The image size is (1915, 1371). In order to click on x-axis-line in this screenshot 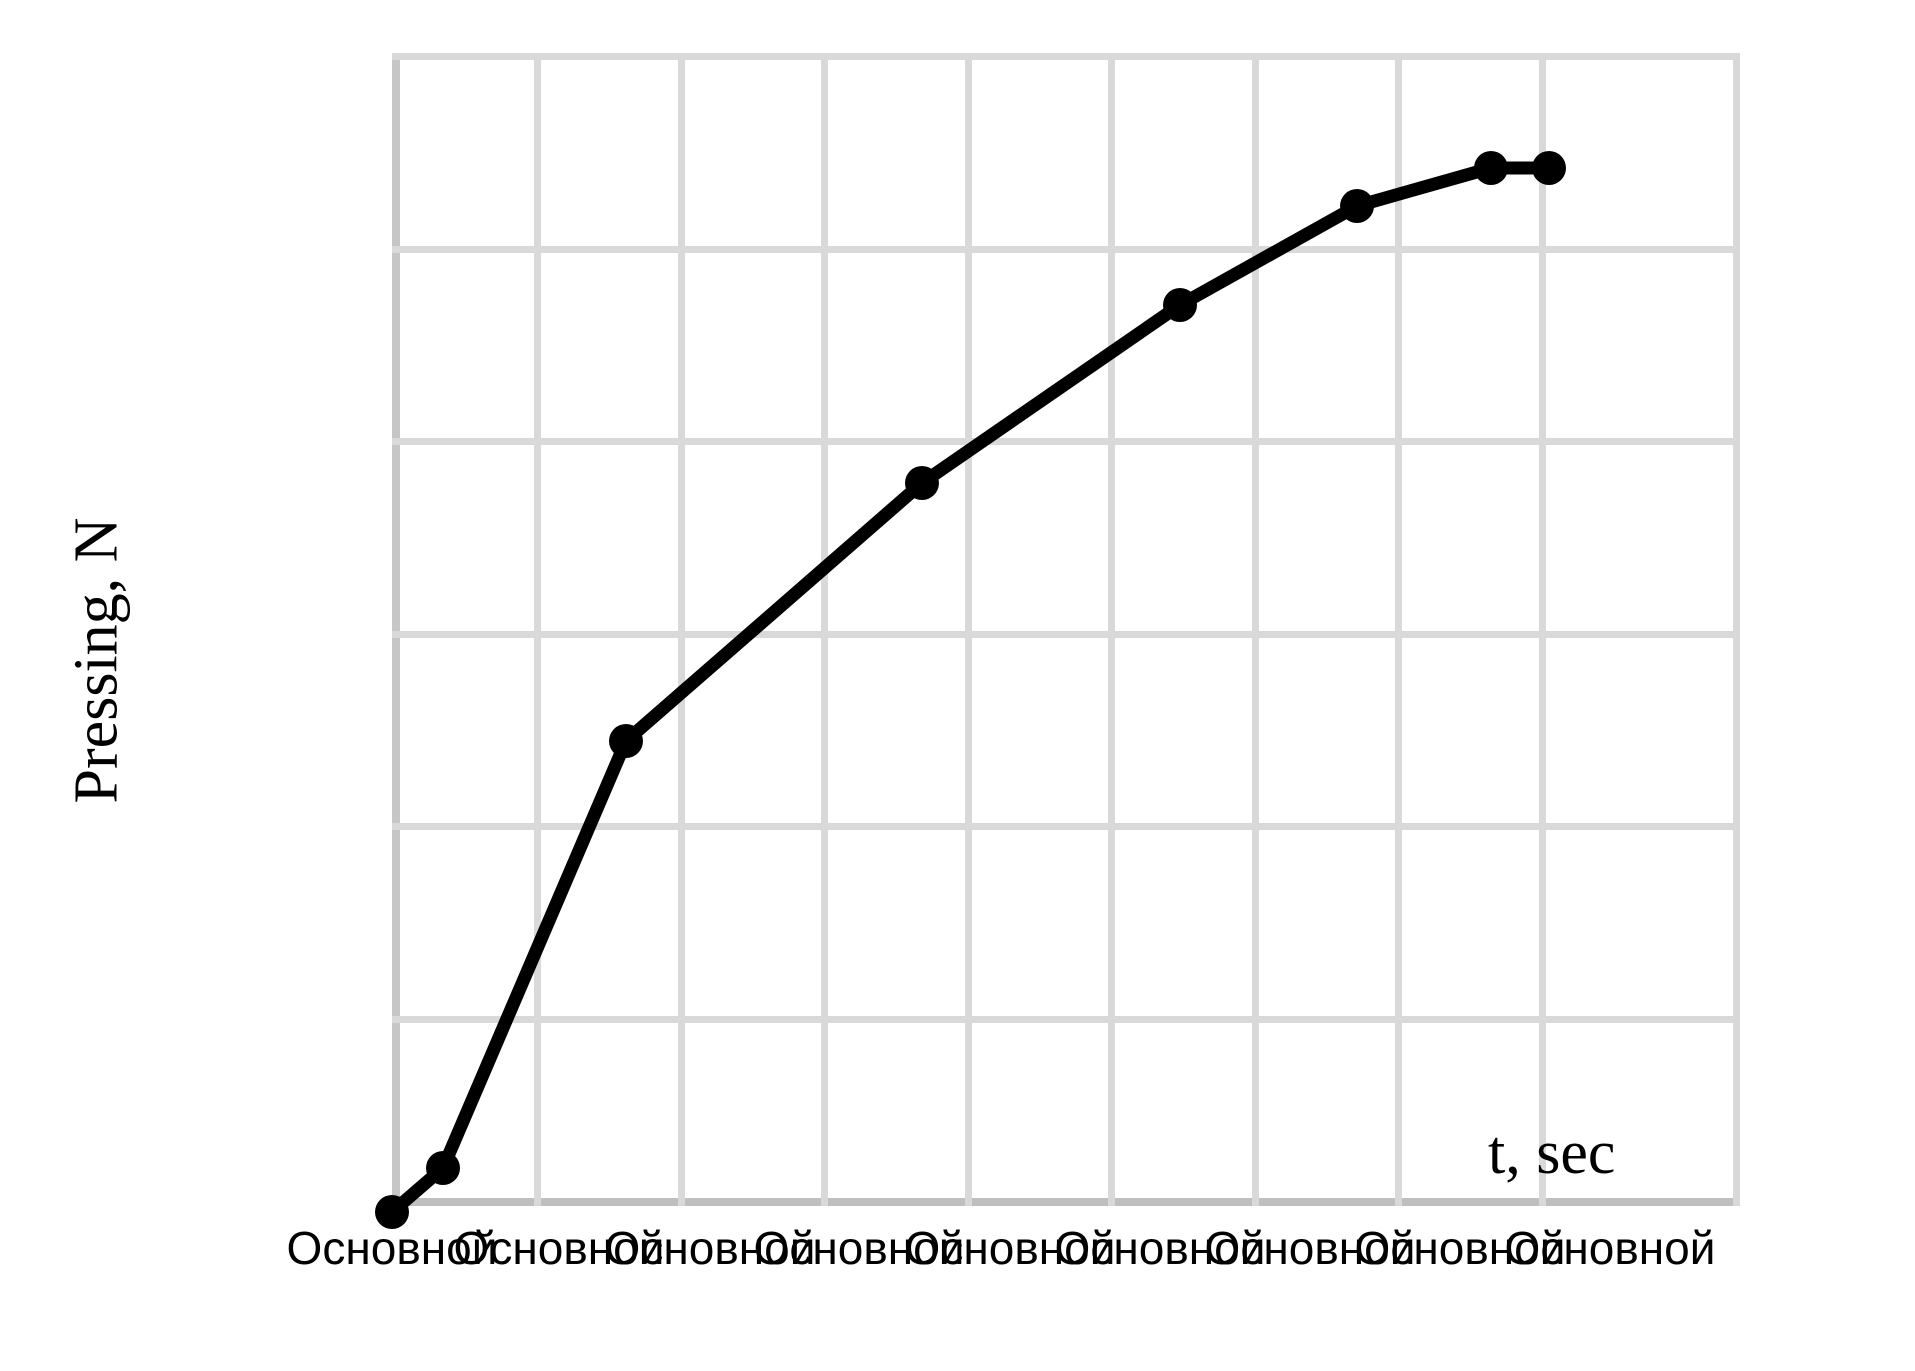, I will do `click(1066, 1202)`.